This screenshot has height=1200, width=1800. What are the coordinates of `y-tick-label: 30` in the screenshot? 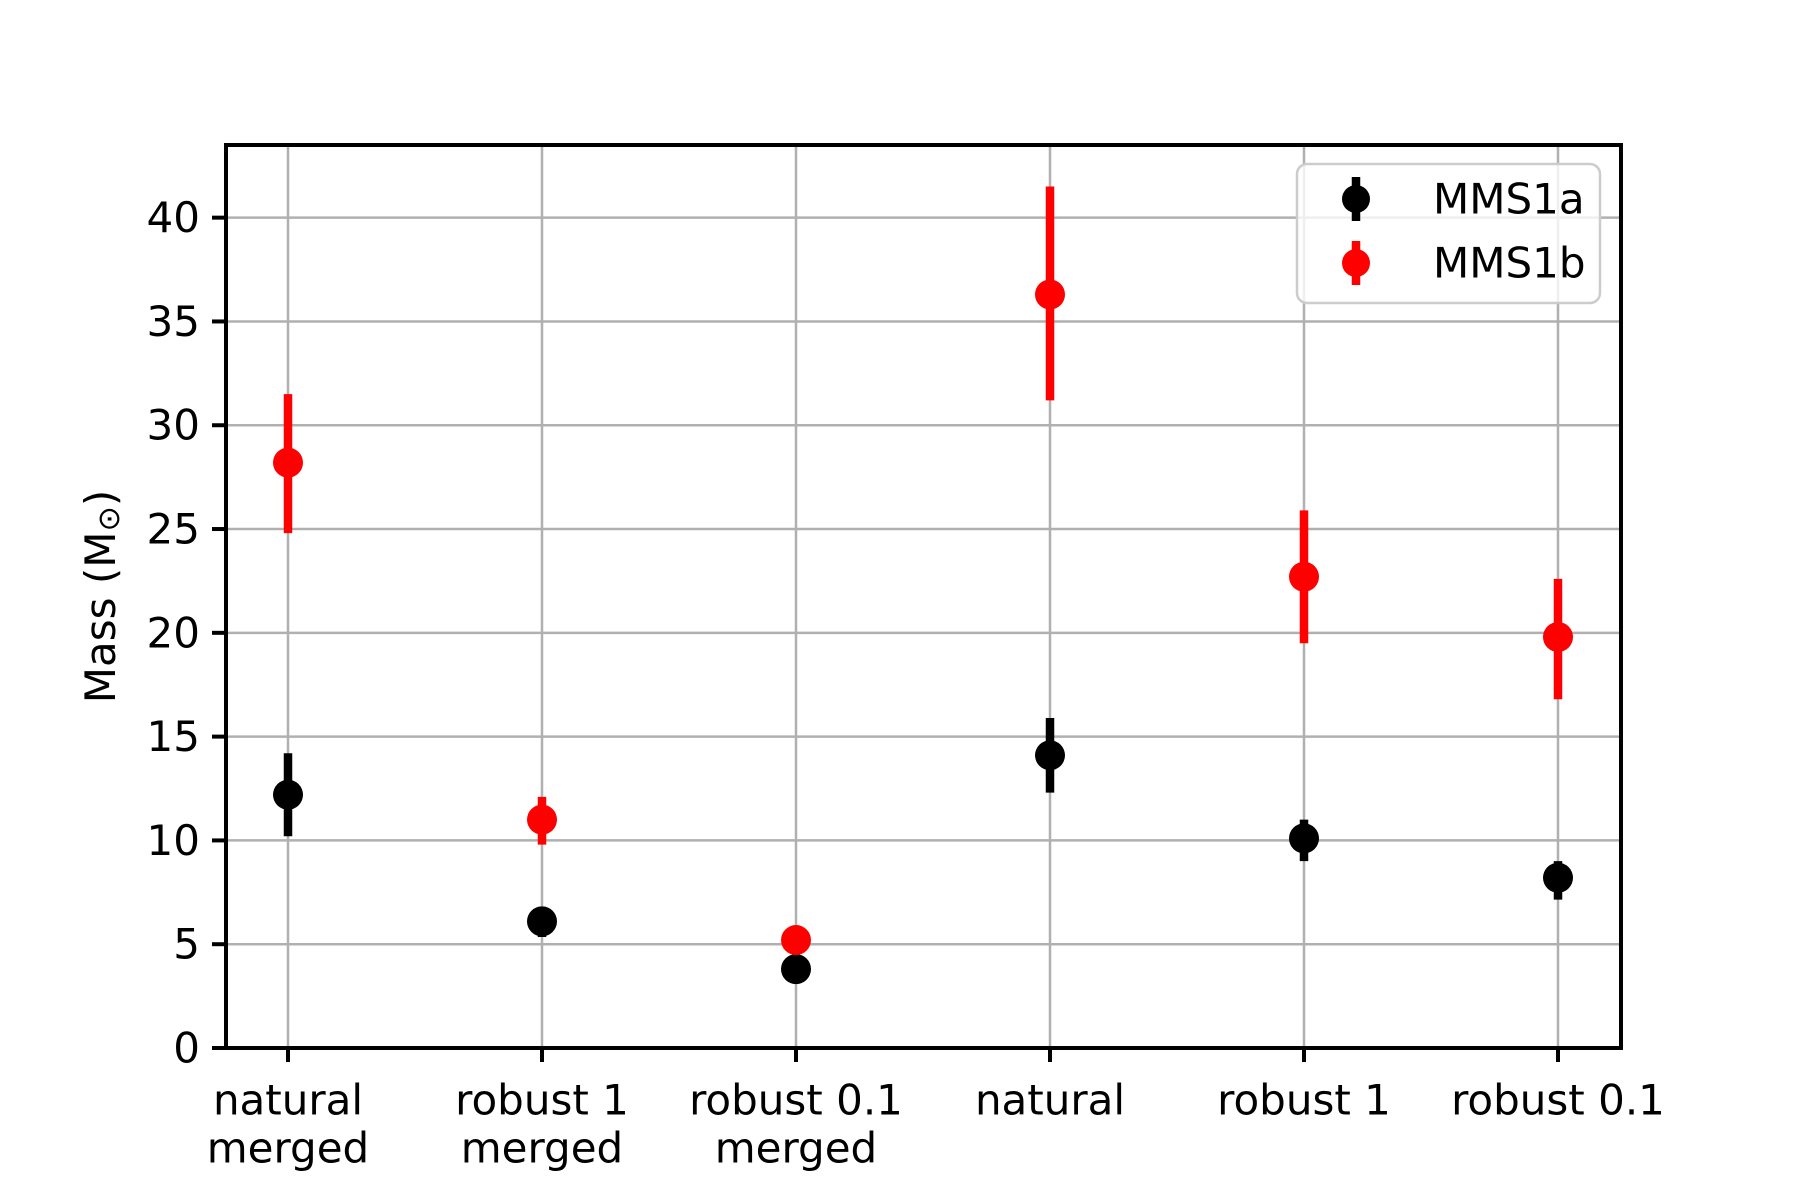 It's located at (173, 425).